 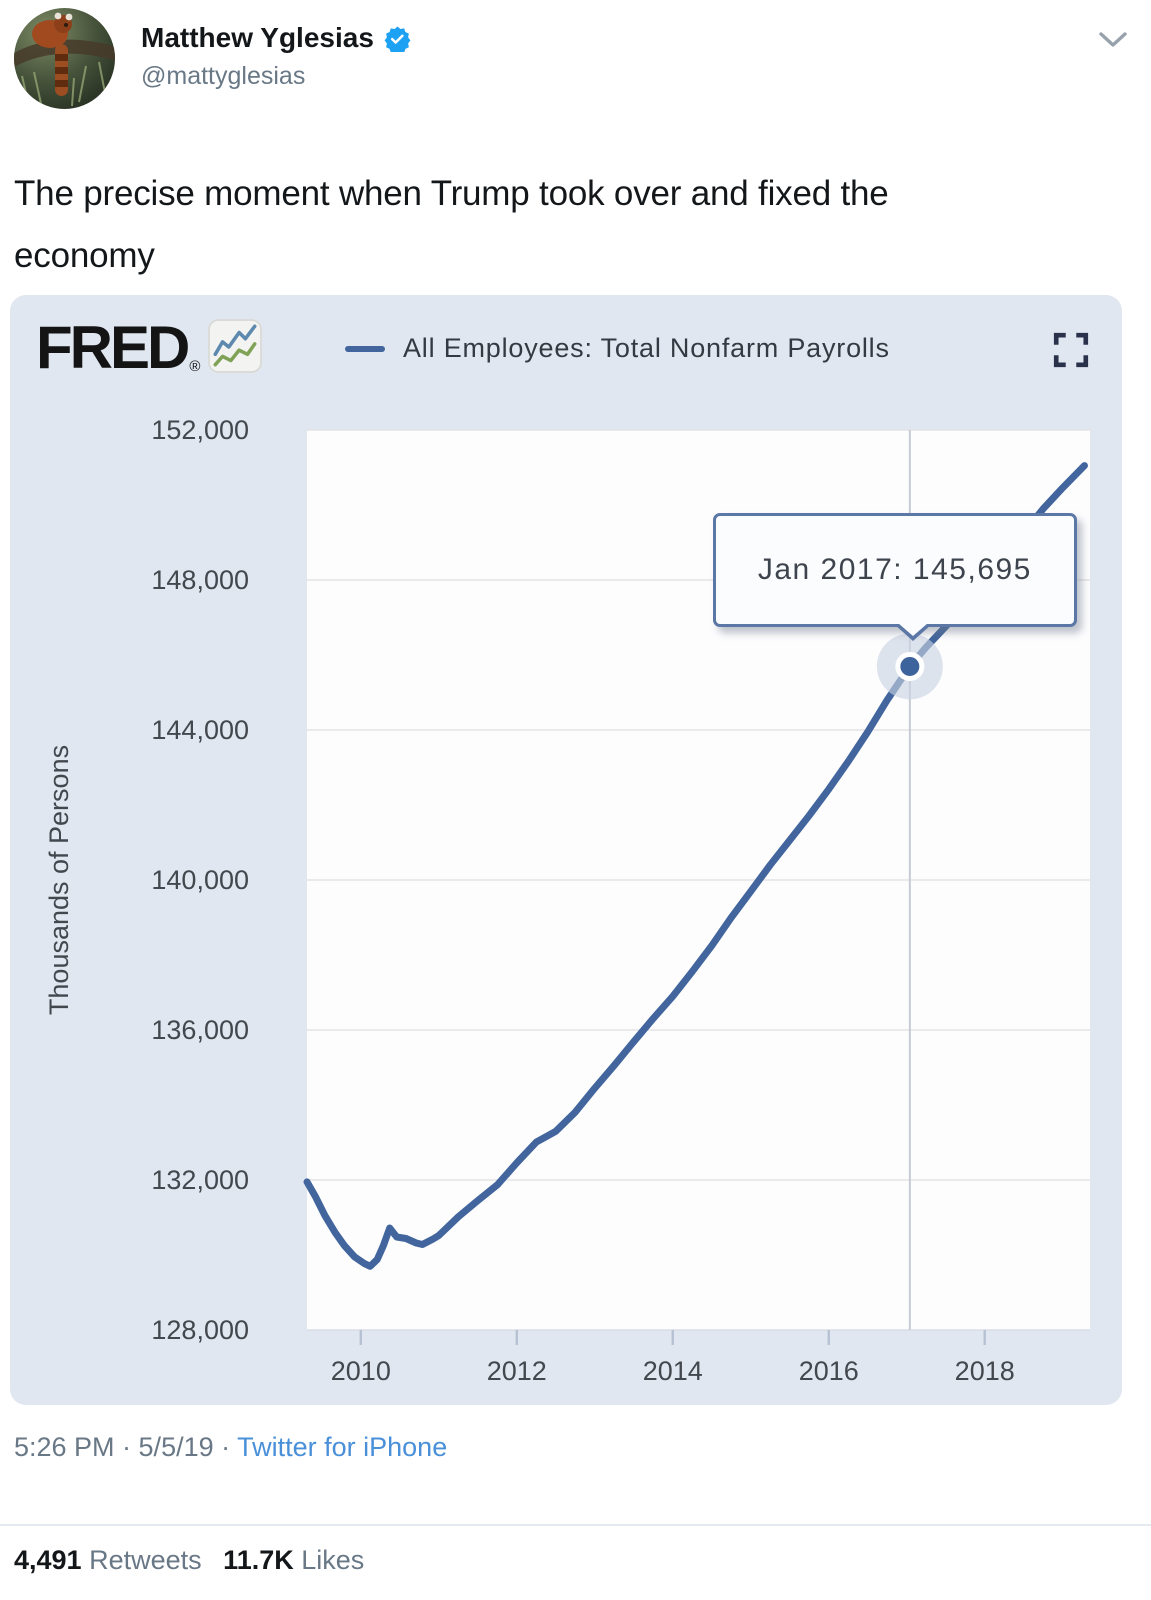 I want to click on line-chart-icon, so click(x=235, y=346).